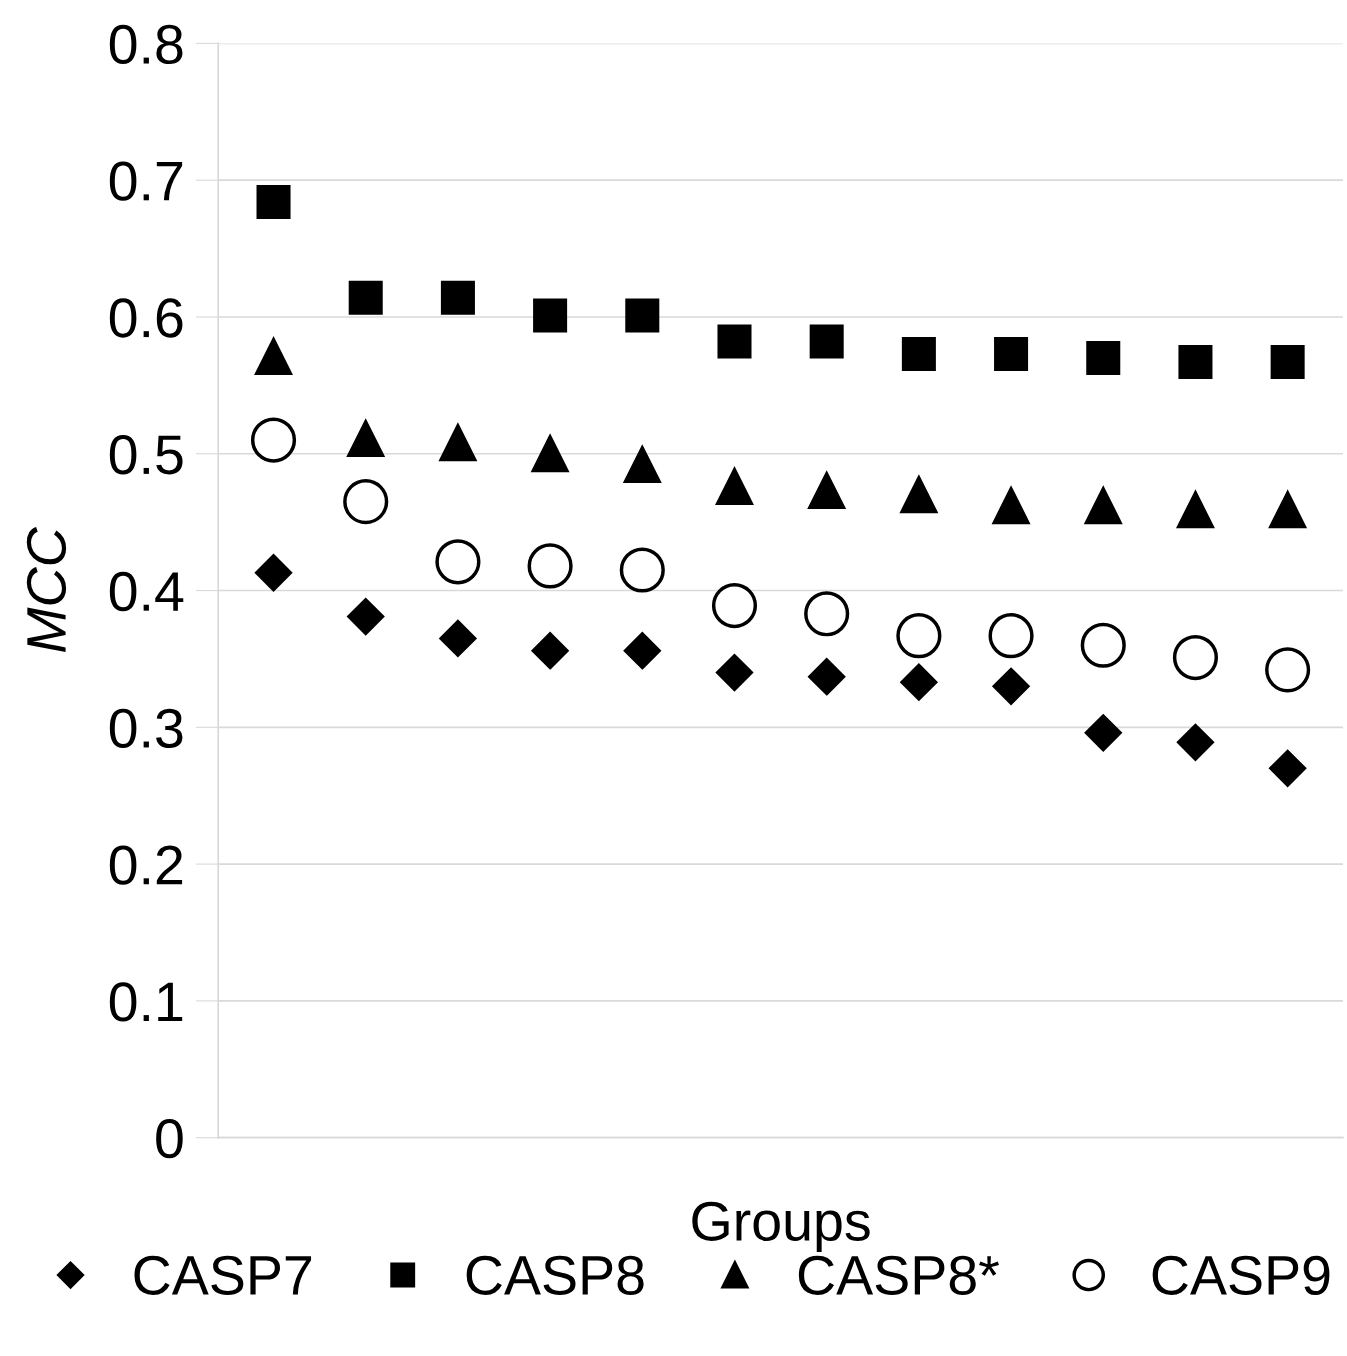  Describe the element at coordinates (146, 728) in the screenshot. I see `y-tick-label: 0.3` at that location.